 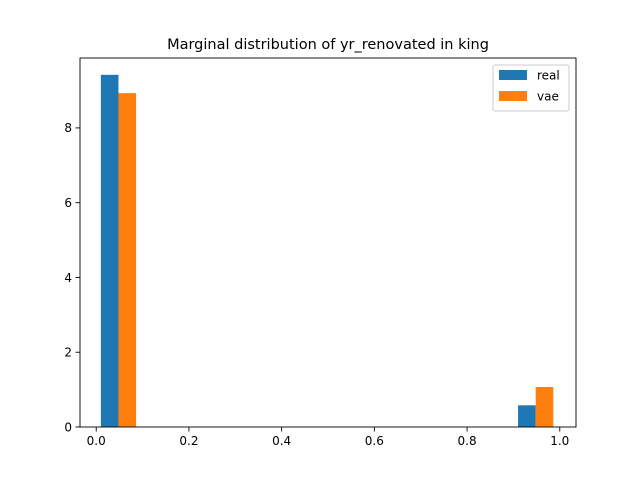 I want to click on x-tick-label: 0.4, so click(x=281, y=441).